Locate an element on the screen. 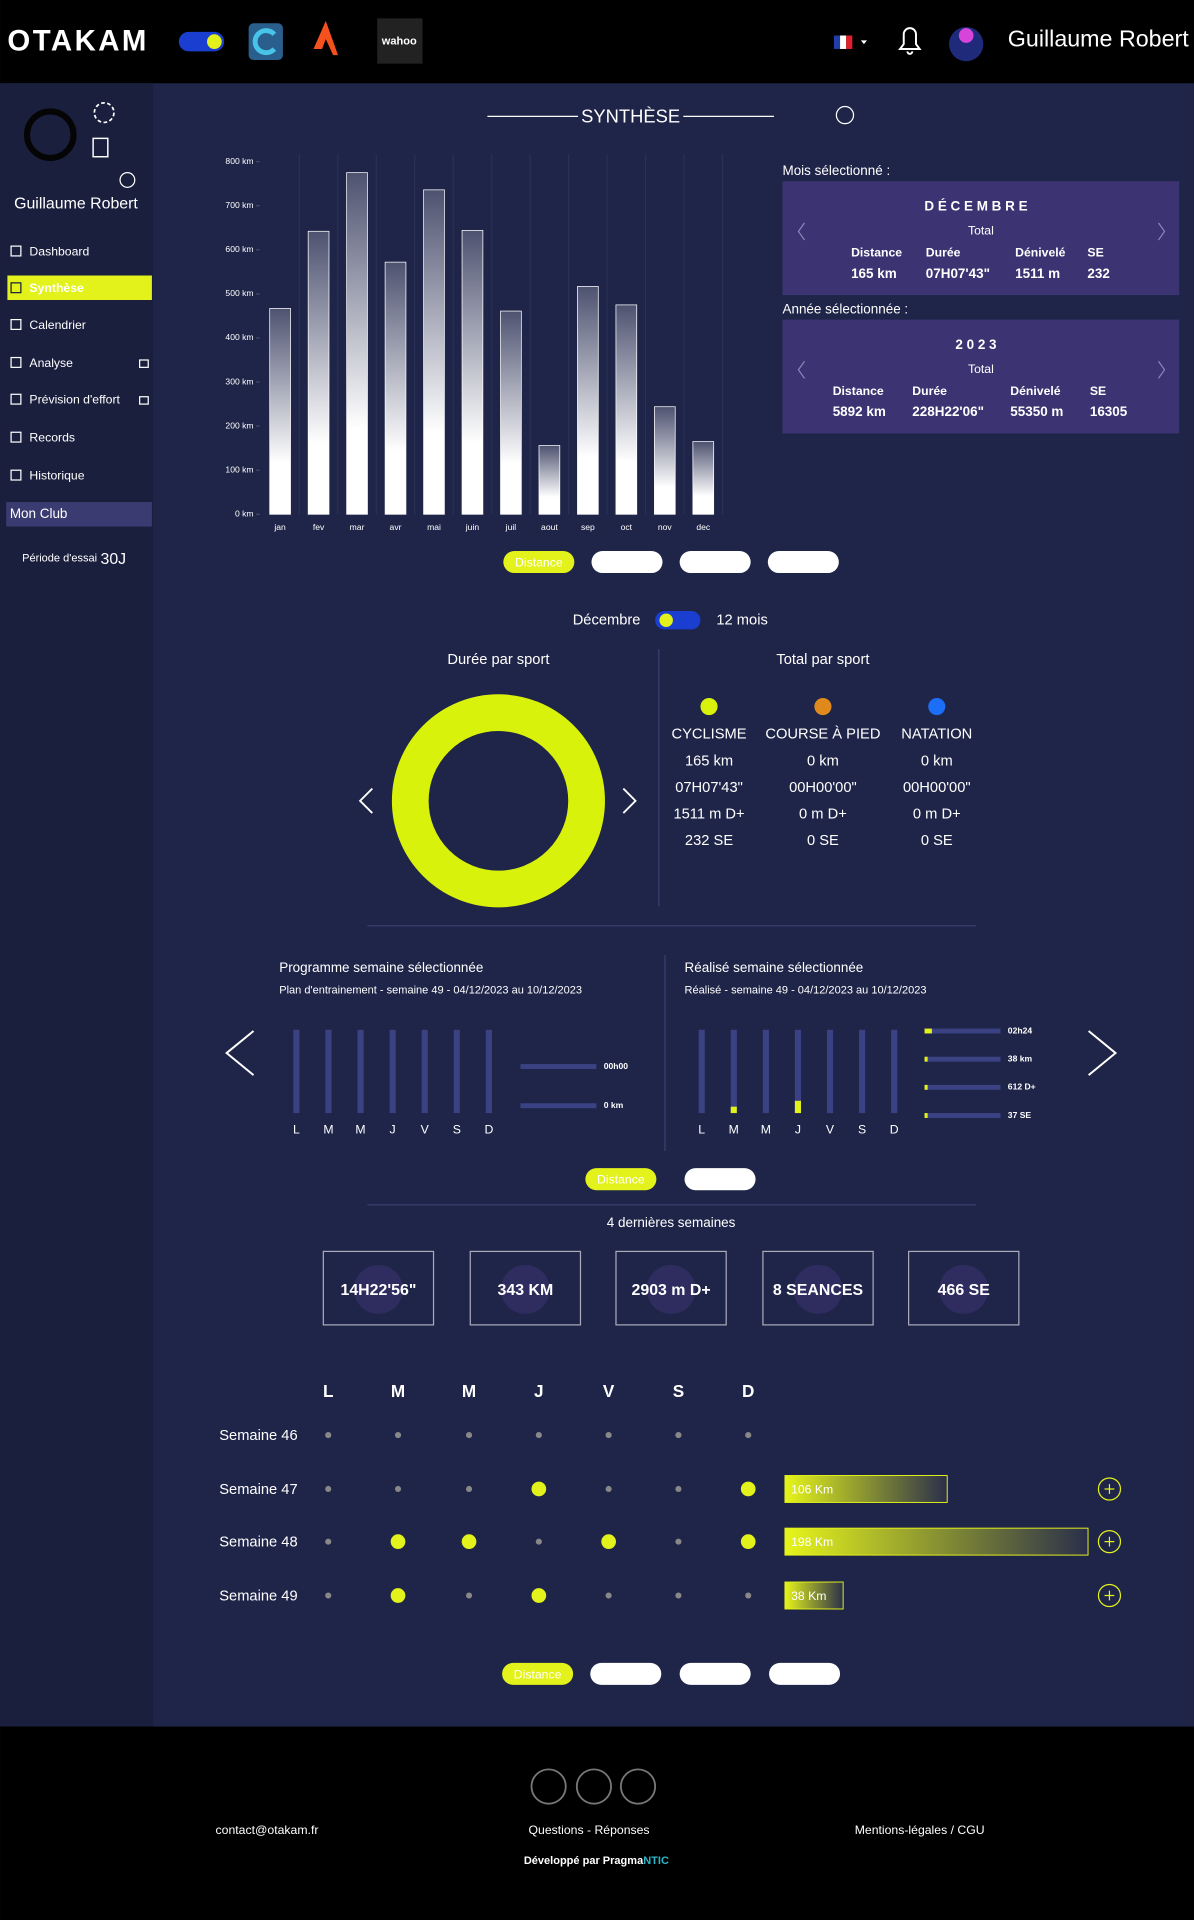 This screenshot has height=1920, width=1194. club-item is located at coordinates (79, 514).